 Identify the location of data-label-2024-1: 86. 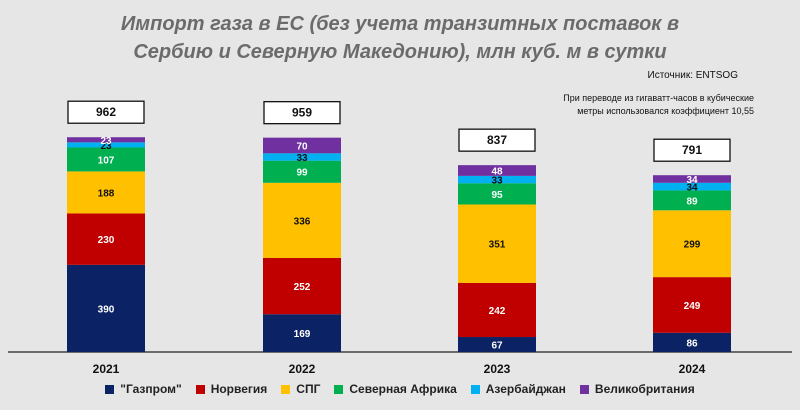
(692, 343).